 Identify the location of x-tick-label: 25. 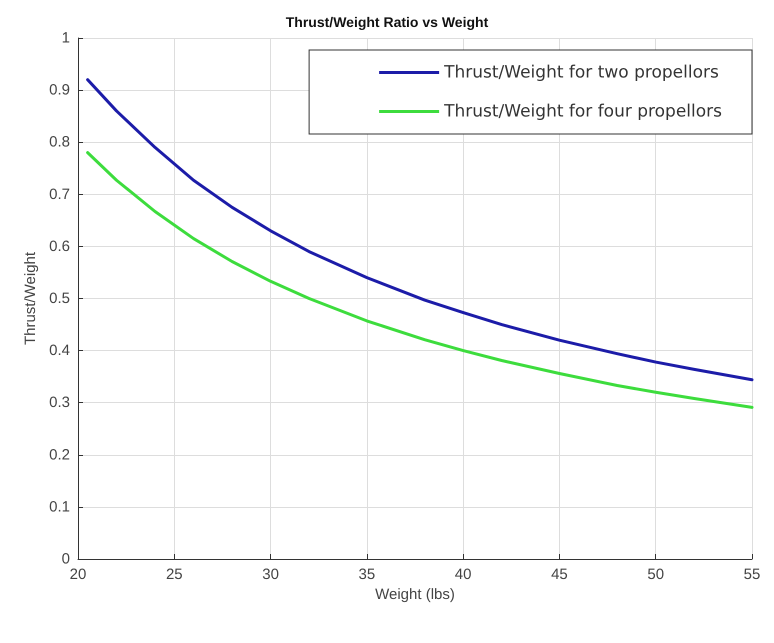
(174, 574).